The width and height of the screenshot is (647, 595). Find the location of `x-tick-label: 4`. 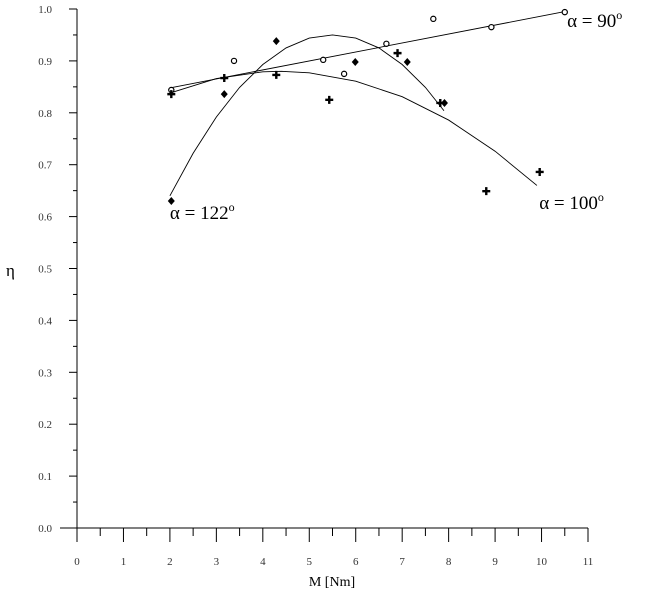

x-tick-label: 4 is located at coordinates (263, 562).